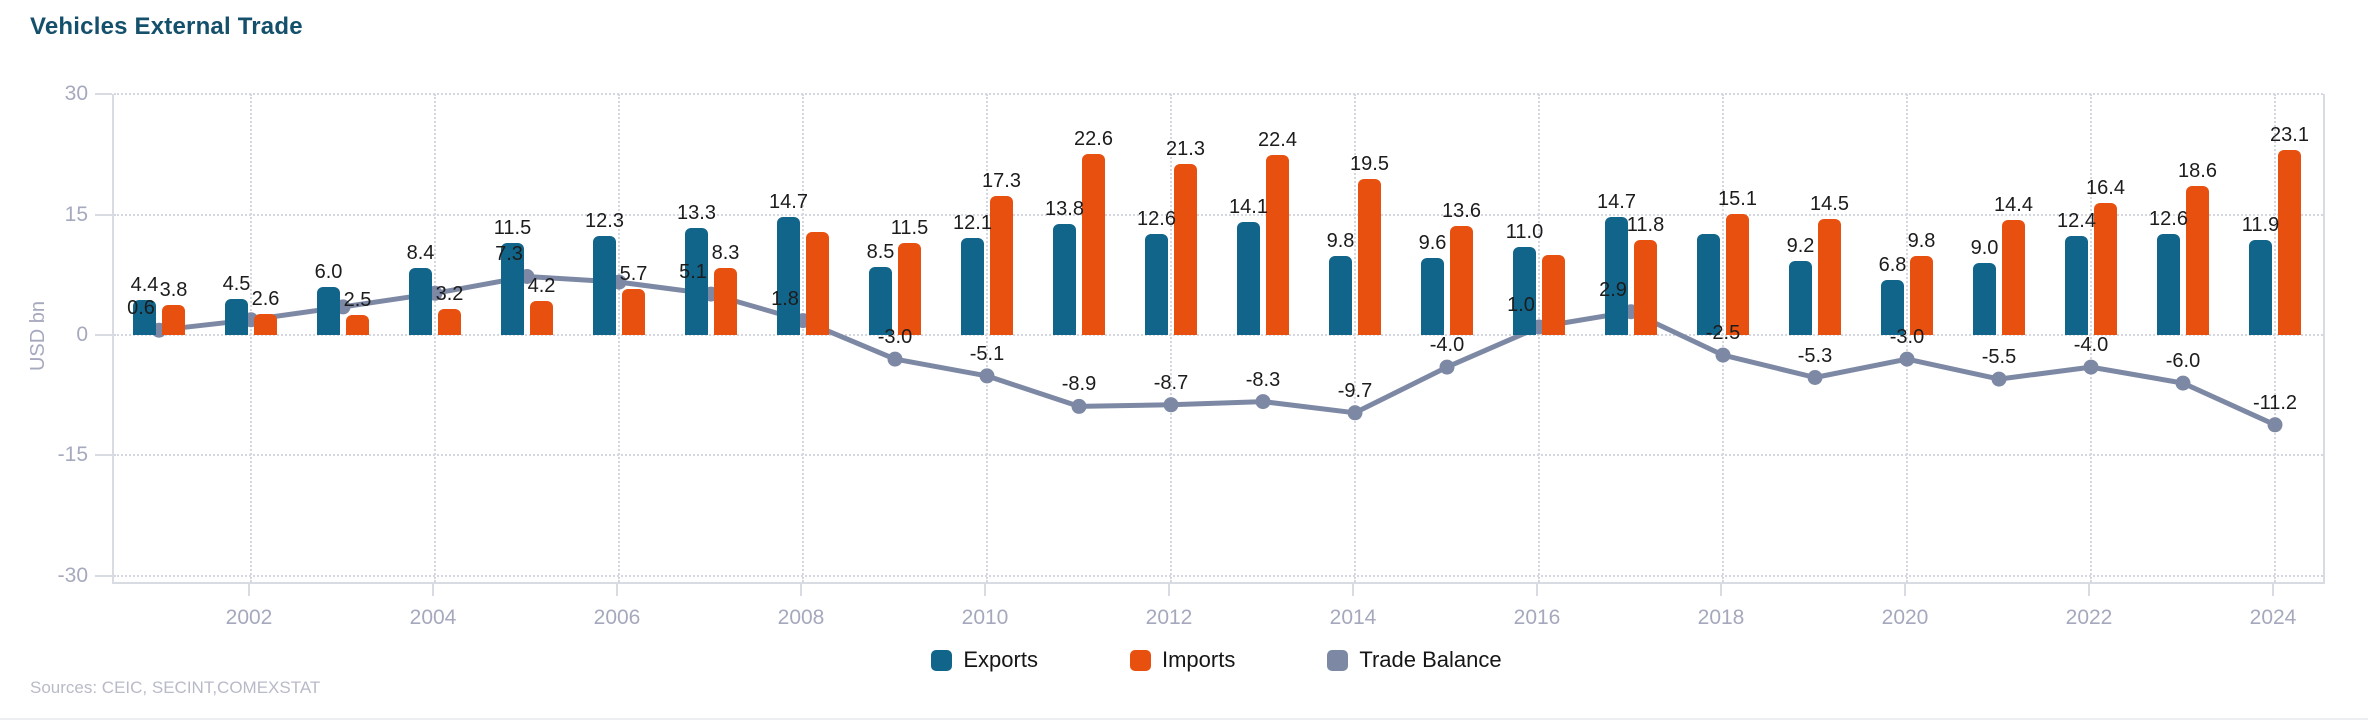 The image size is (2368, 720). I want to click on bar-value-label: 4.5, so click(236, 283).